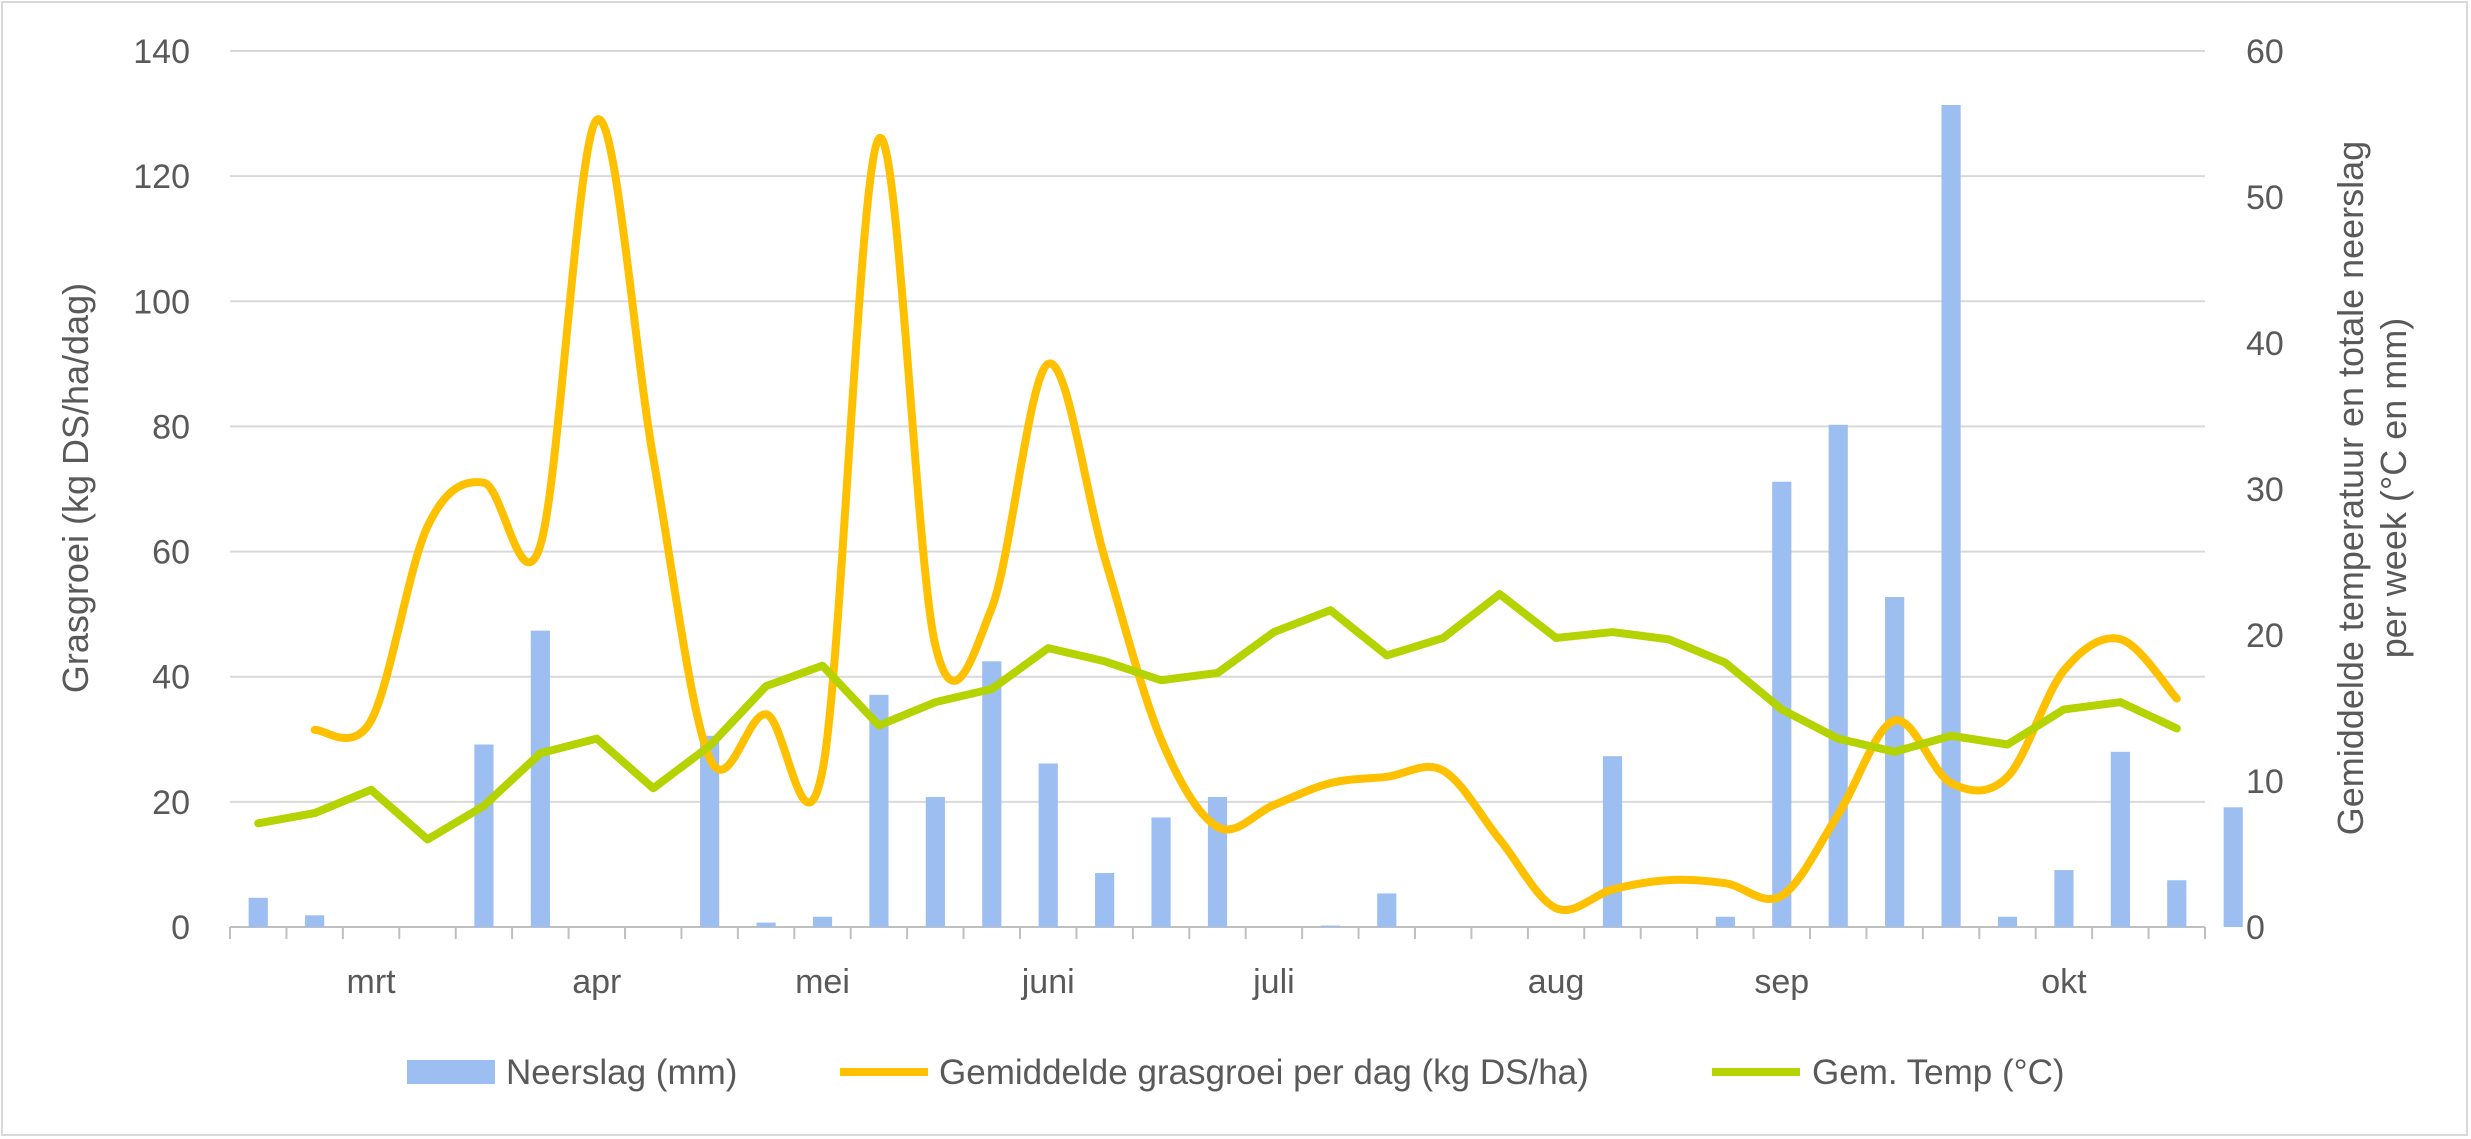 The height and width of the screenshot is (1139, 2471). What do you see at coordinates (621, 1072) in the screenshot?
I see `legend-label-neerslag: Neerslag (mm)` at bounding box center [621, 1072].